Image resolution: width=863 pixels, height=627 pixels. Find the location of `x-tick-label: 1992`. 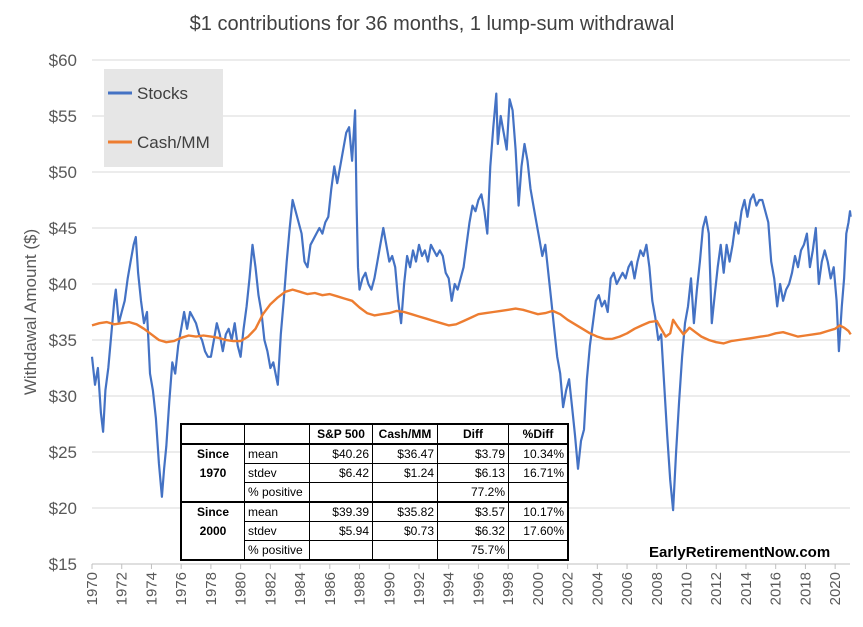

x-tick-label: 1992 is located at coordinates (419, 588).